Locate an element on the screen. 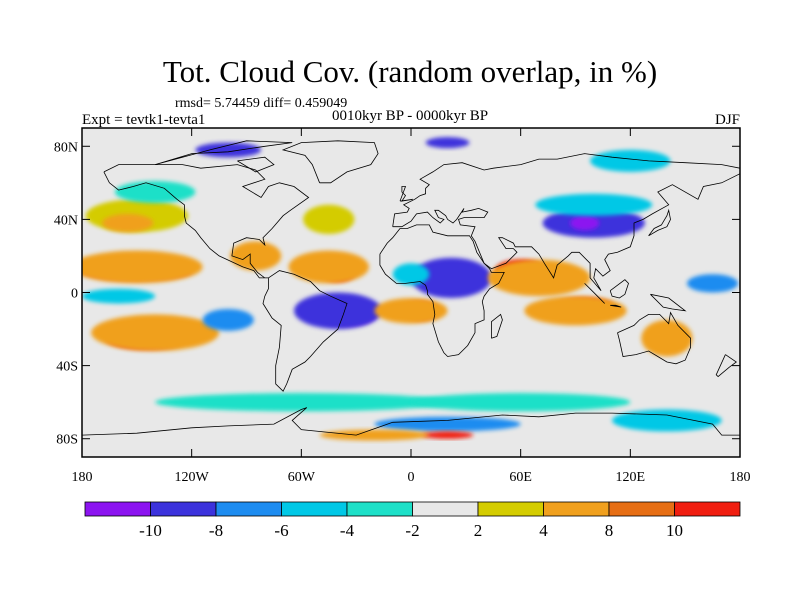 This screenshot has height=600, width=800. region-antarctic-blue is located at coordinates (447, 424).